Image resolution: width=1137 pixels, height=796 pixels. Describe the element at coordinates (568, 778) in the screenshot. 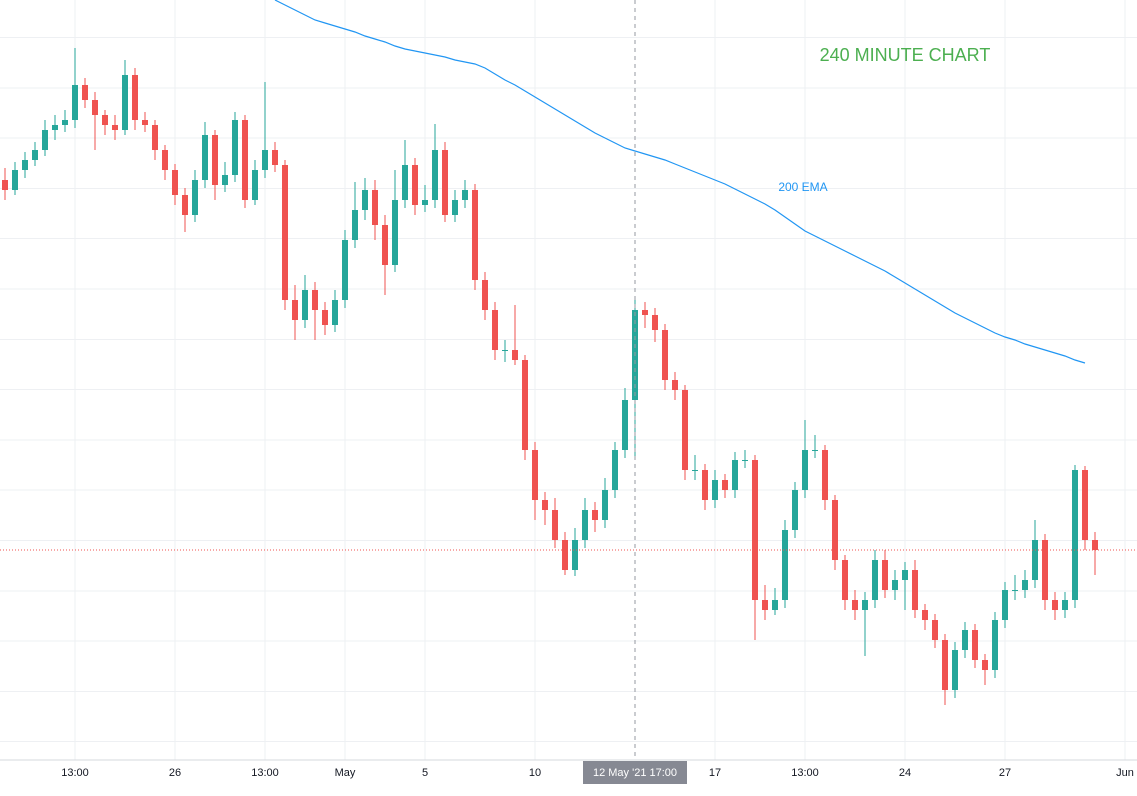

I see `x-axis-area` at that location.